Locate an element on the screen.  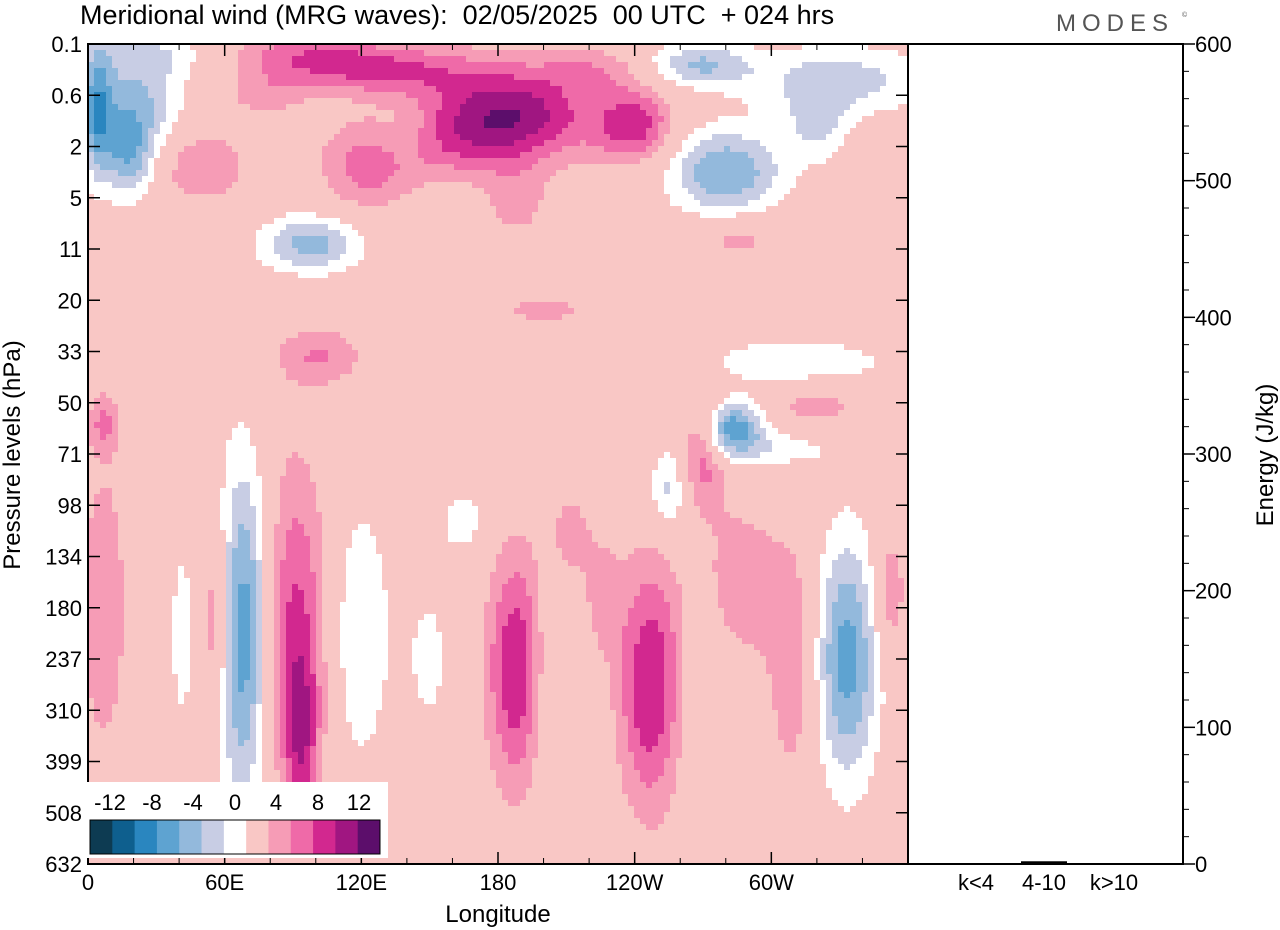
energy-tick-label: 600 is located at coordinates (1213, 44).